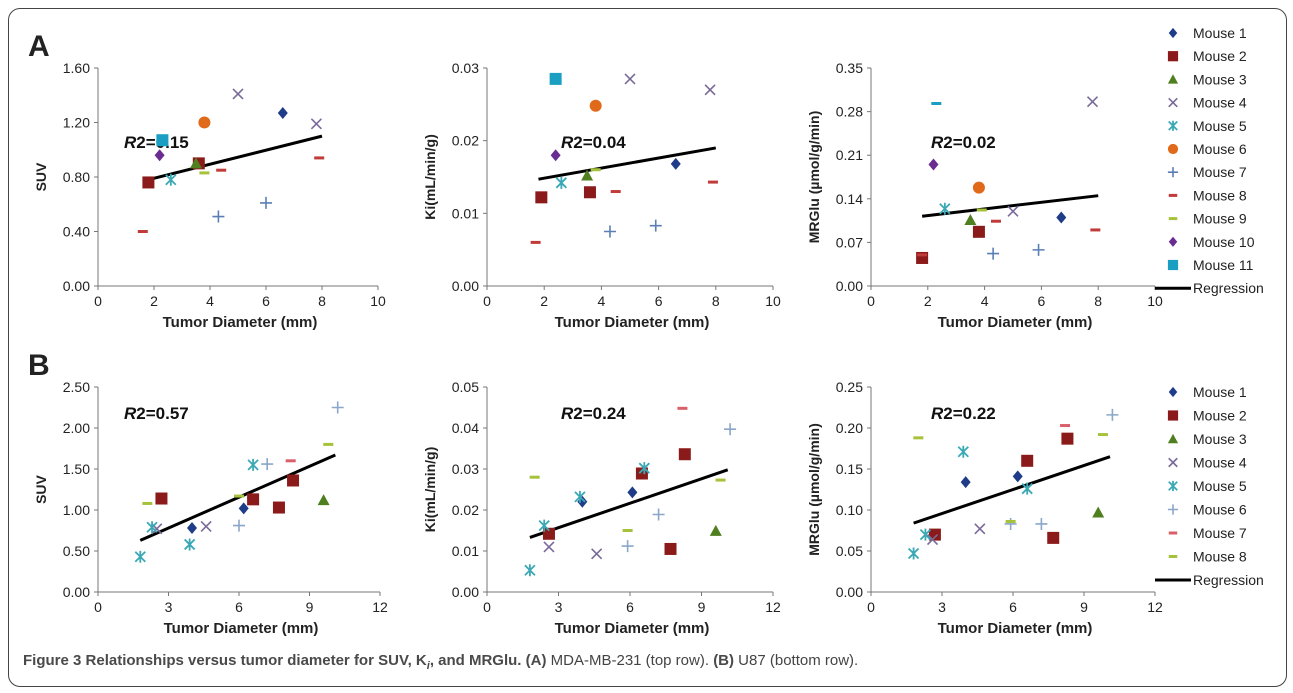 The height and width of the screenshot is (693, 1293). What do you see at coordinates (593, 142) in the screenshot?
I see `r-squared-annotation: R2=0.04` at bounding box center [593, 142].